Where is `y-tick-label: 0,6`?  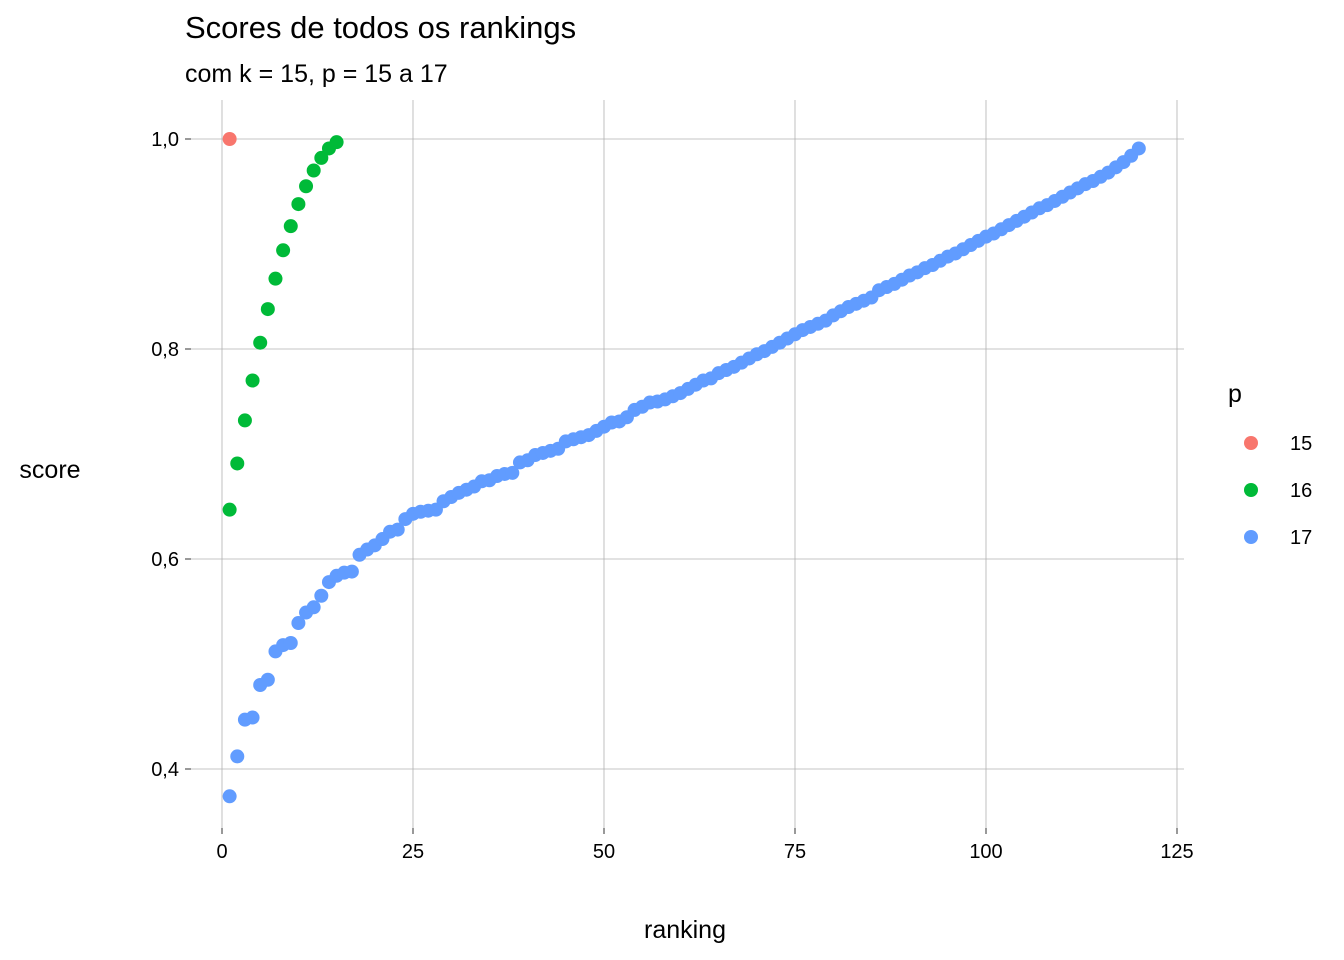 y-tick-label: 0,6 is located at coordinates (165, 560).